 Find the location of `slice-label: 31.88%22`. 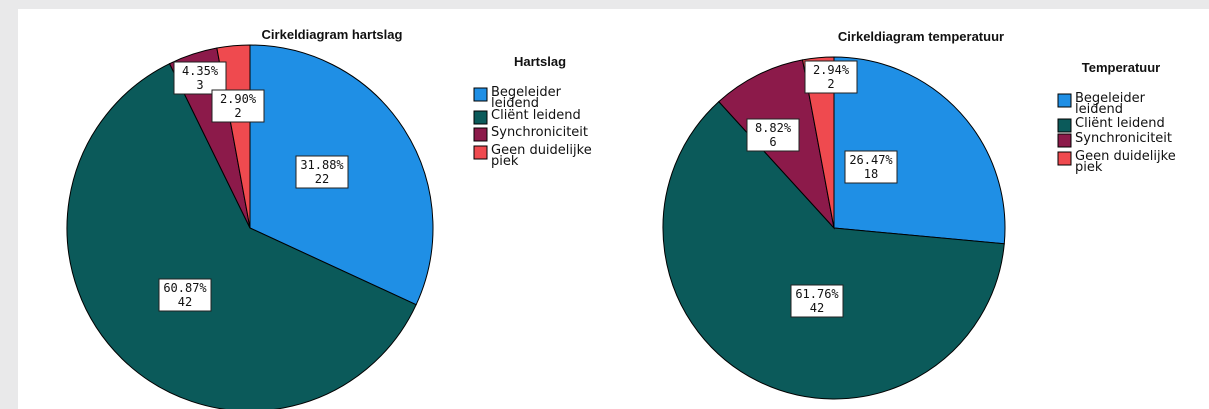

slice-label: 31.88%22 is located at coordinates (322, 172).